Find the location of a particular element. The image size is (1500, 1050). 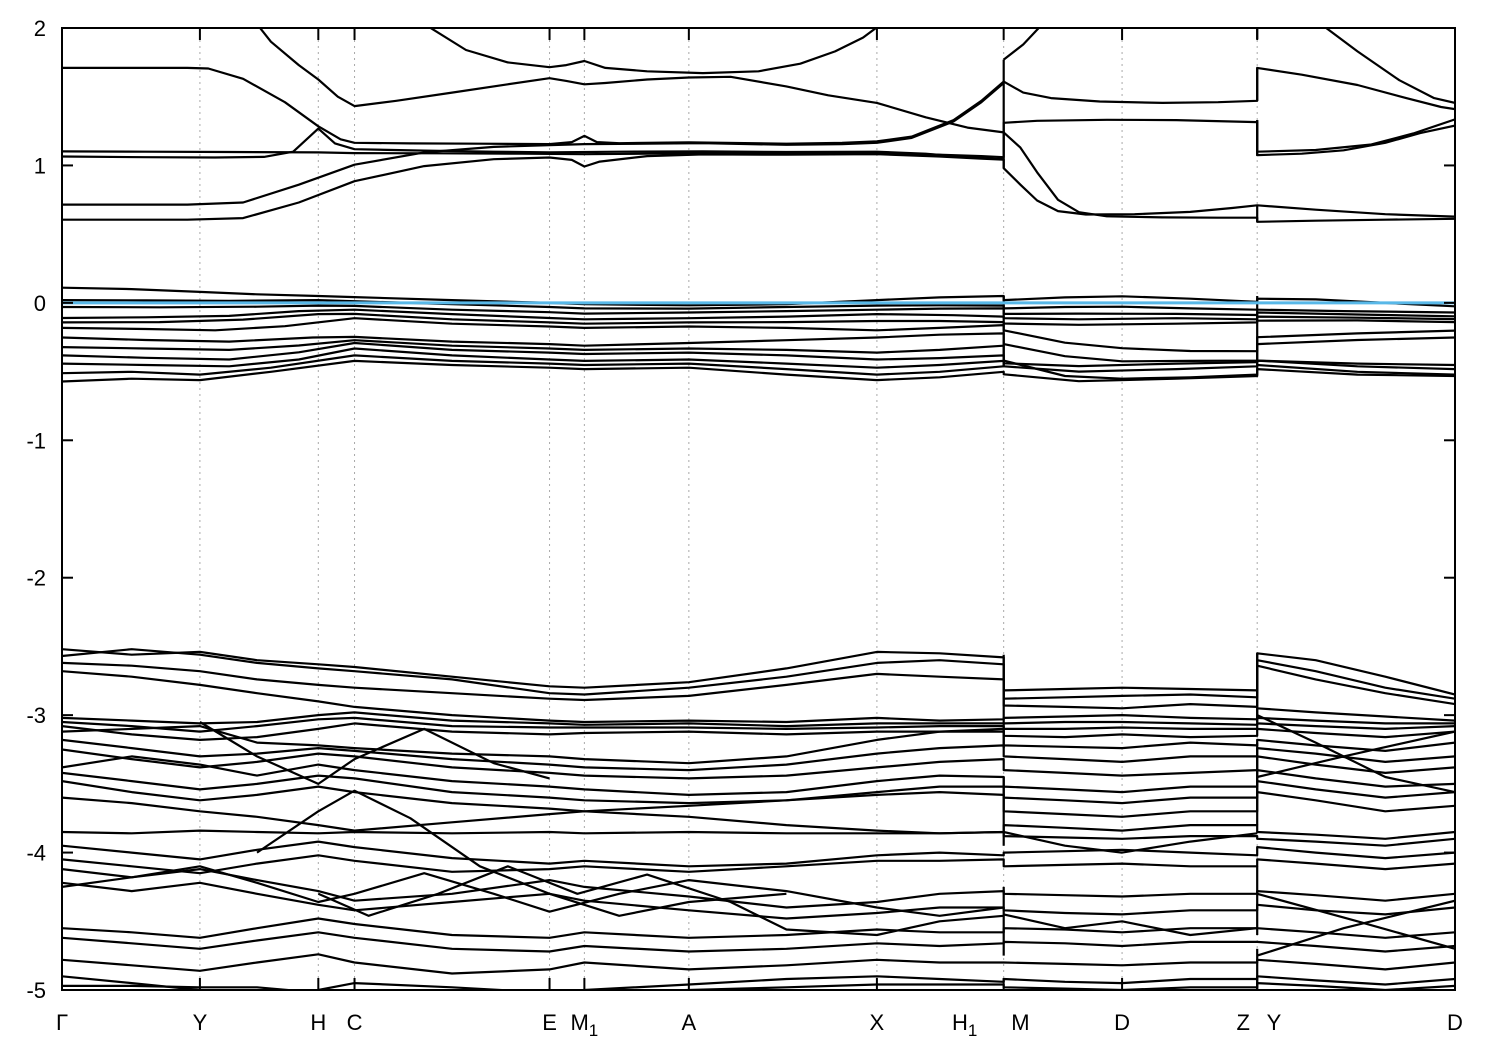

band-path-cond-band-d is located at coordinates (758, 172).